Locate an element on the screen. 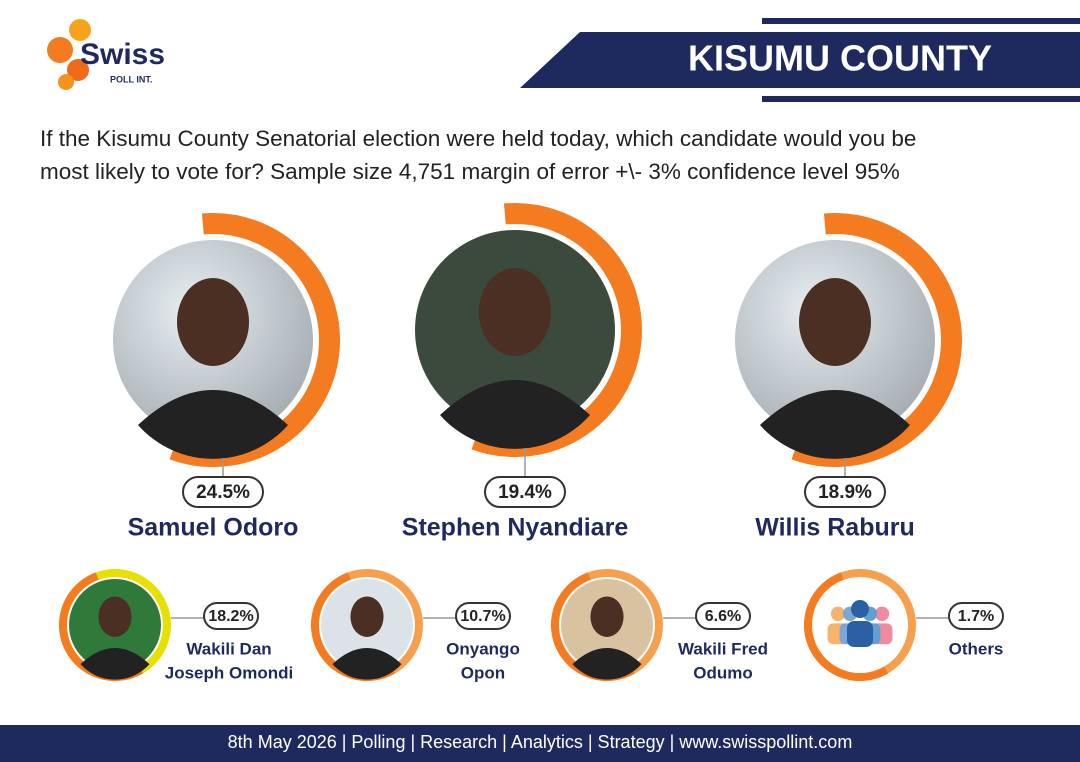 The height and width of the screenshot is (762, 1080). candidate-name: Others is located at coordinates (976, 648).